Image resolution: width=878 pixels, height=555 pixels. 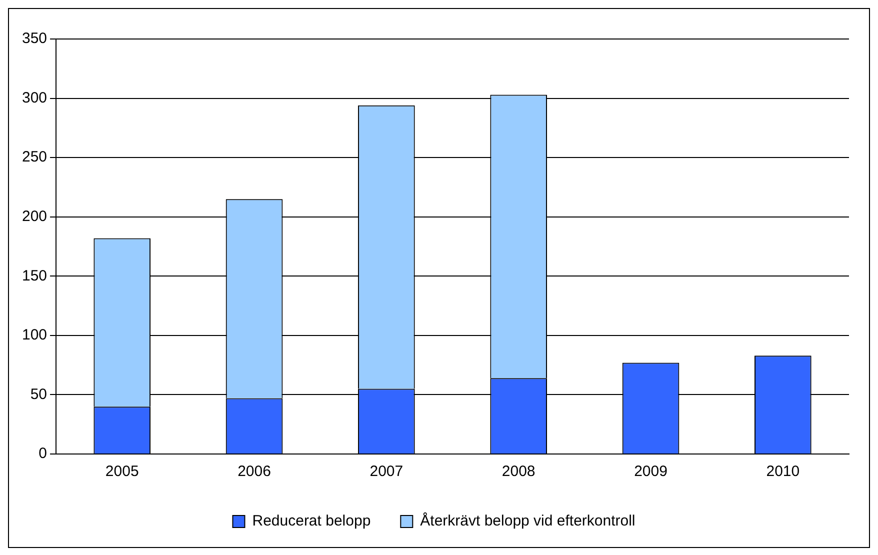 I want to click on x-tick-label: 2006, so click(x=254, y=471).